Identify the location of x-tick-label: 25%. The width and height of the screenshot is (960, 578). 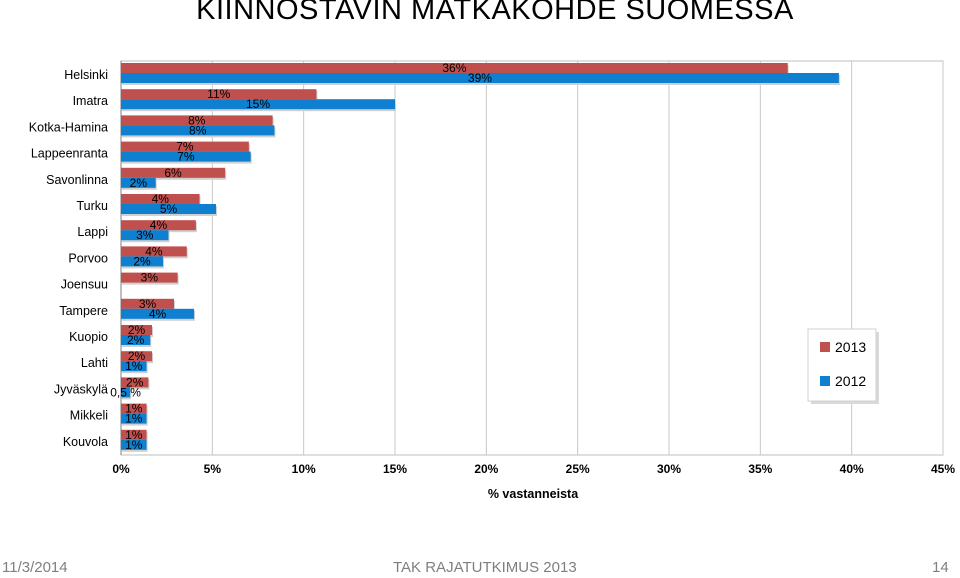
(578, 469).